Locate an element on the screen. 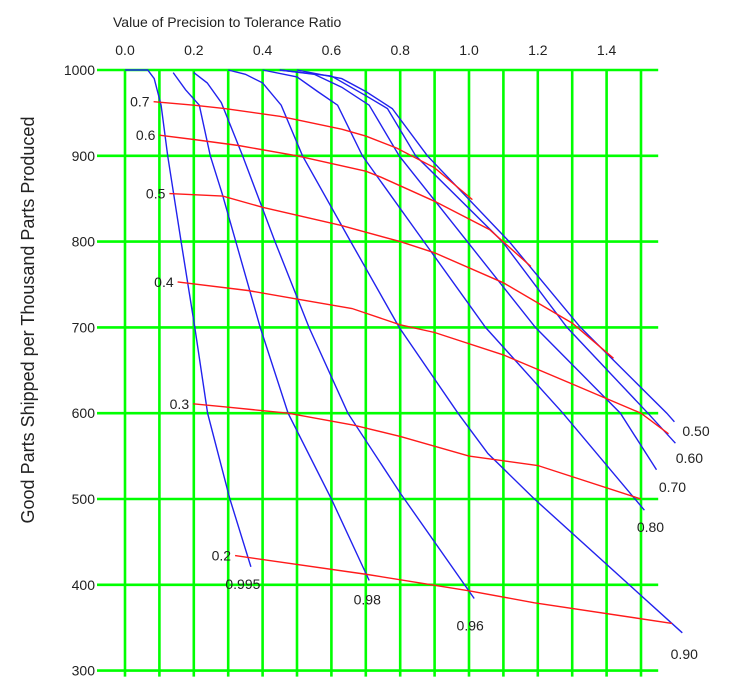  red-curve-label: 0.6 is located at coordinates (146, 135).